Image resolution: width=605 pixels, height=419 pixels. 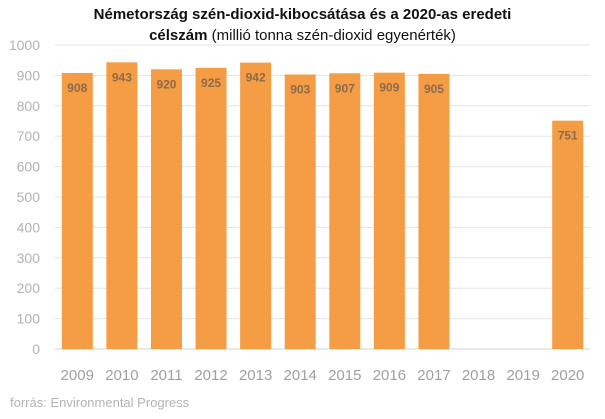 What do you see at coordinates (345, 88) in the screenshot?
I see `data-label: 907` at bounding box center [345, 88].